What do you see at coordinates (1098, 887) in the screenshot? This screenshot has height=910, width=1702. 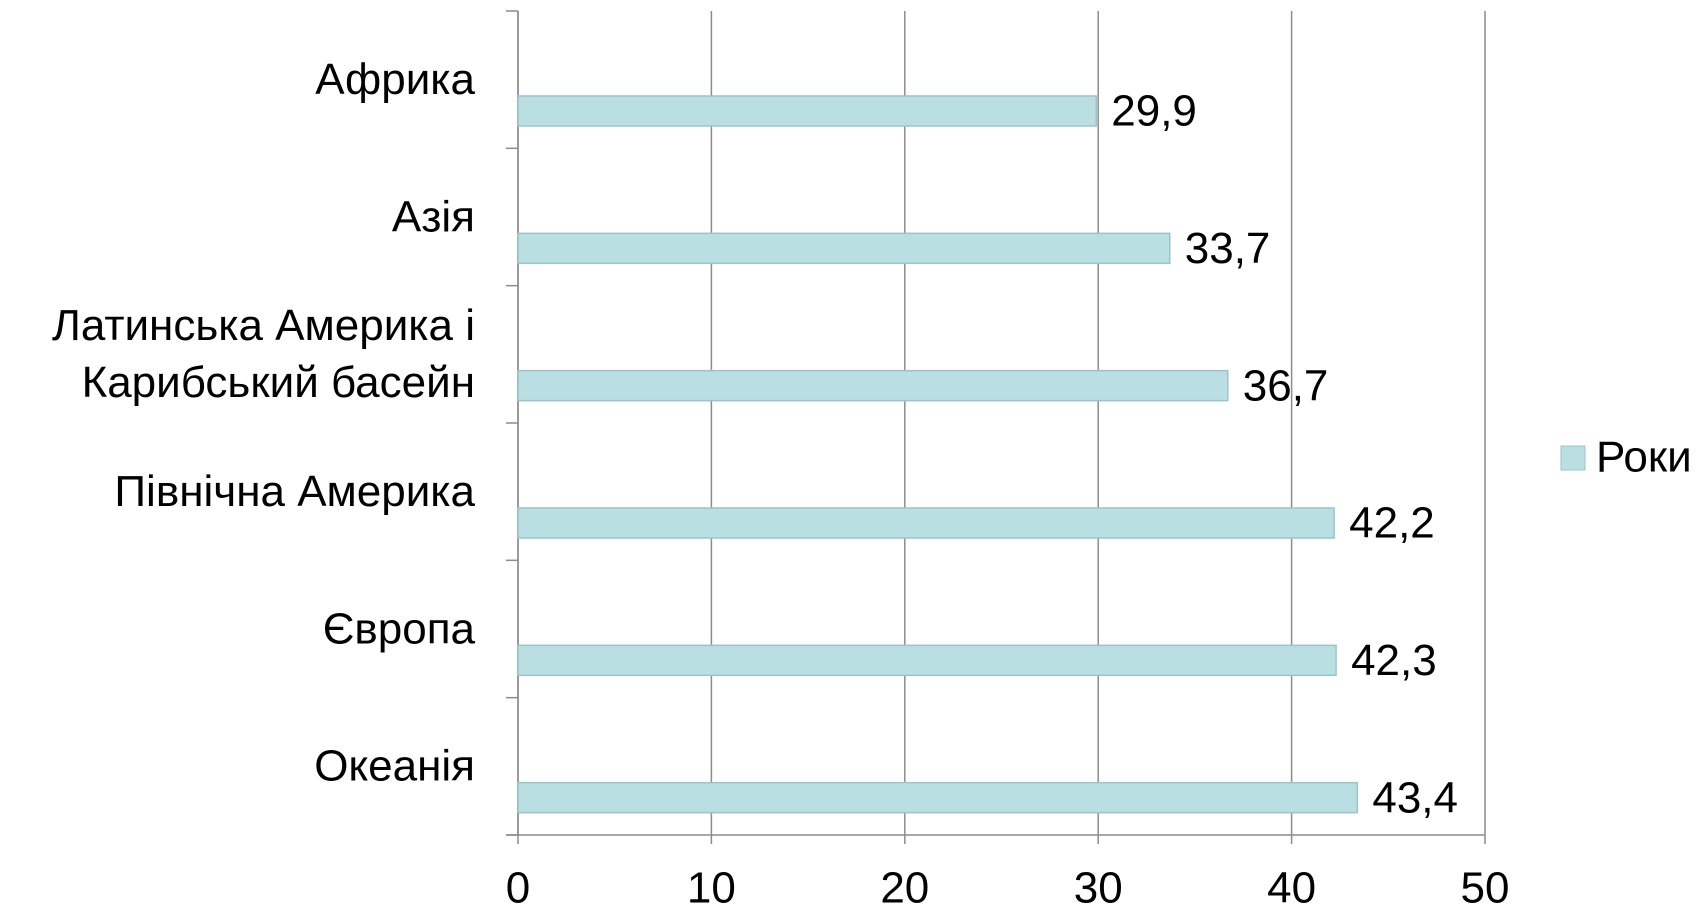 I see `x-tick-label: 30` at bounding box center [1098, 887].